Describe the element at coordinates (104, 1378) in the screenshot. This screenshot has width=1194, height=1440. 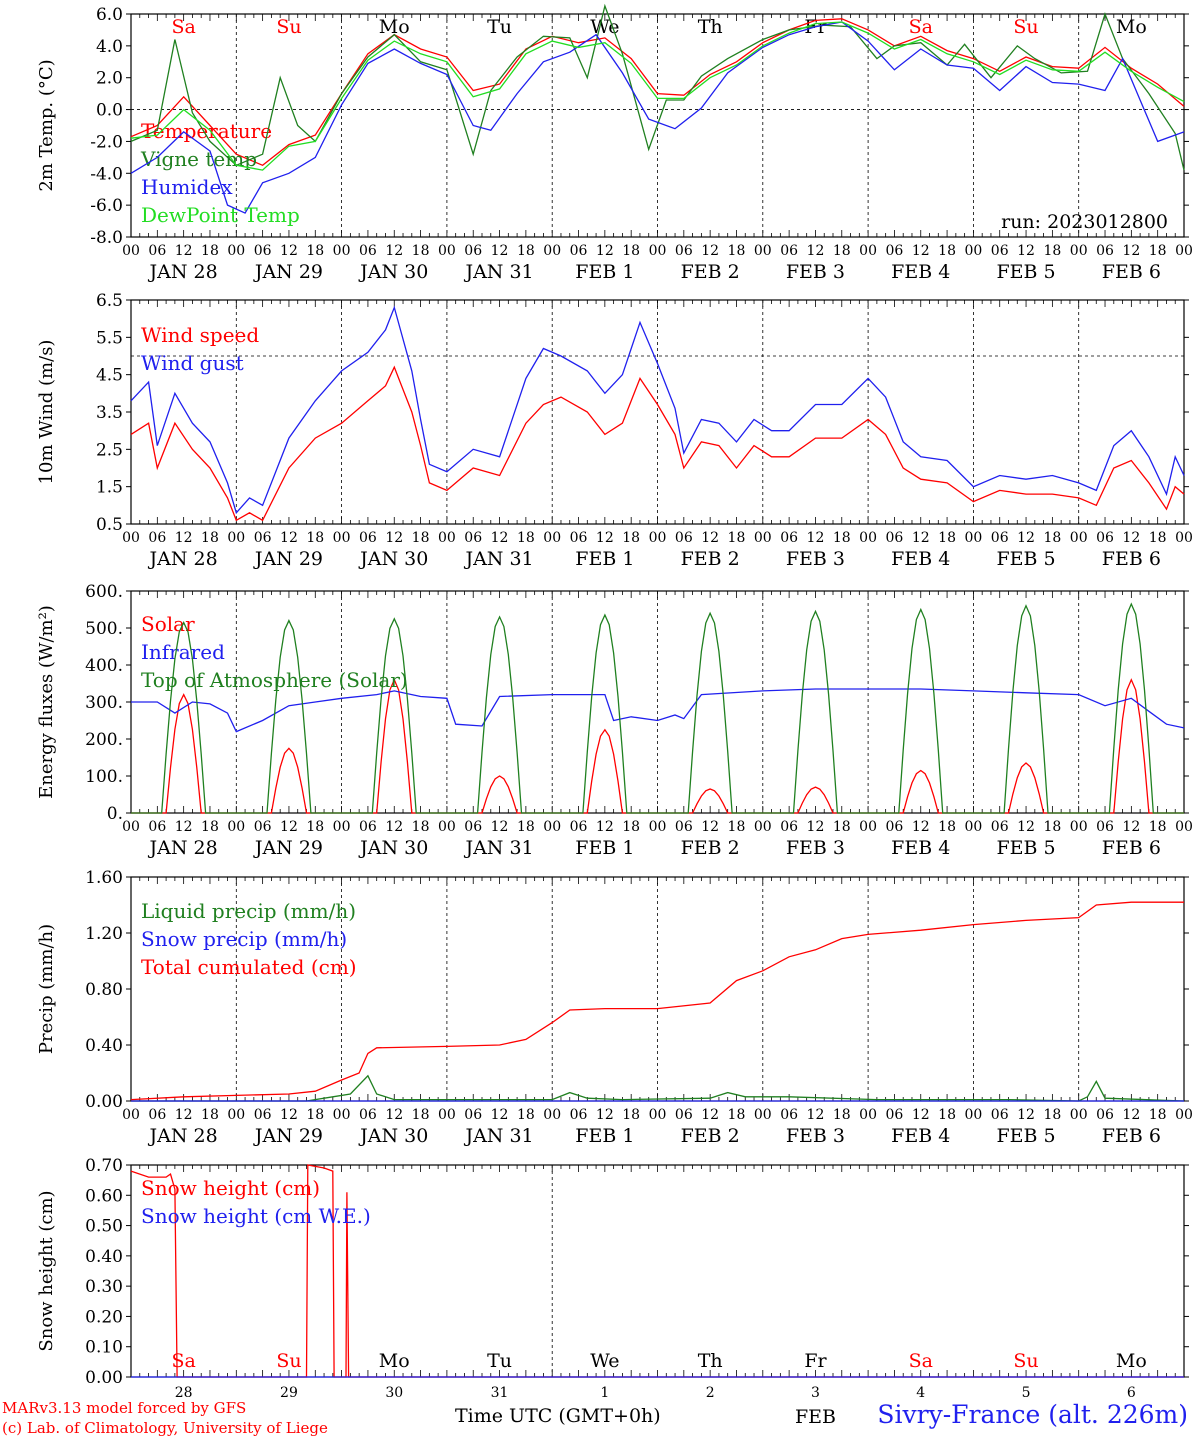
I see `y-tick-label: 0.00` at that location.